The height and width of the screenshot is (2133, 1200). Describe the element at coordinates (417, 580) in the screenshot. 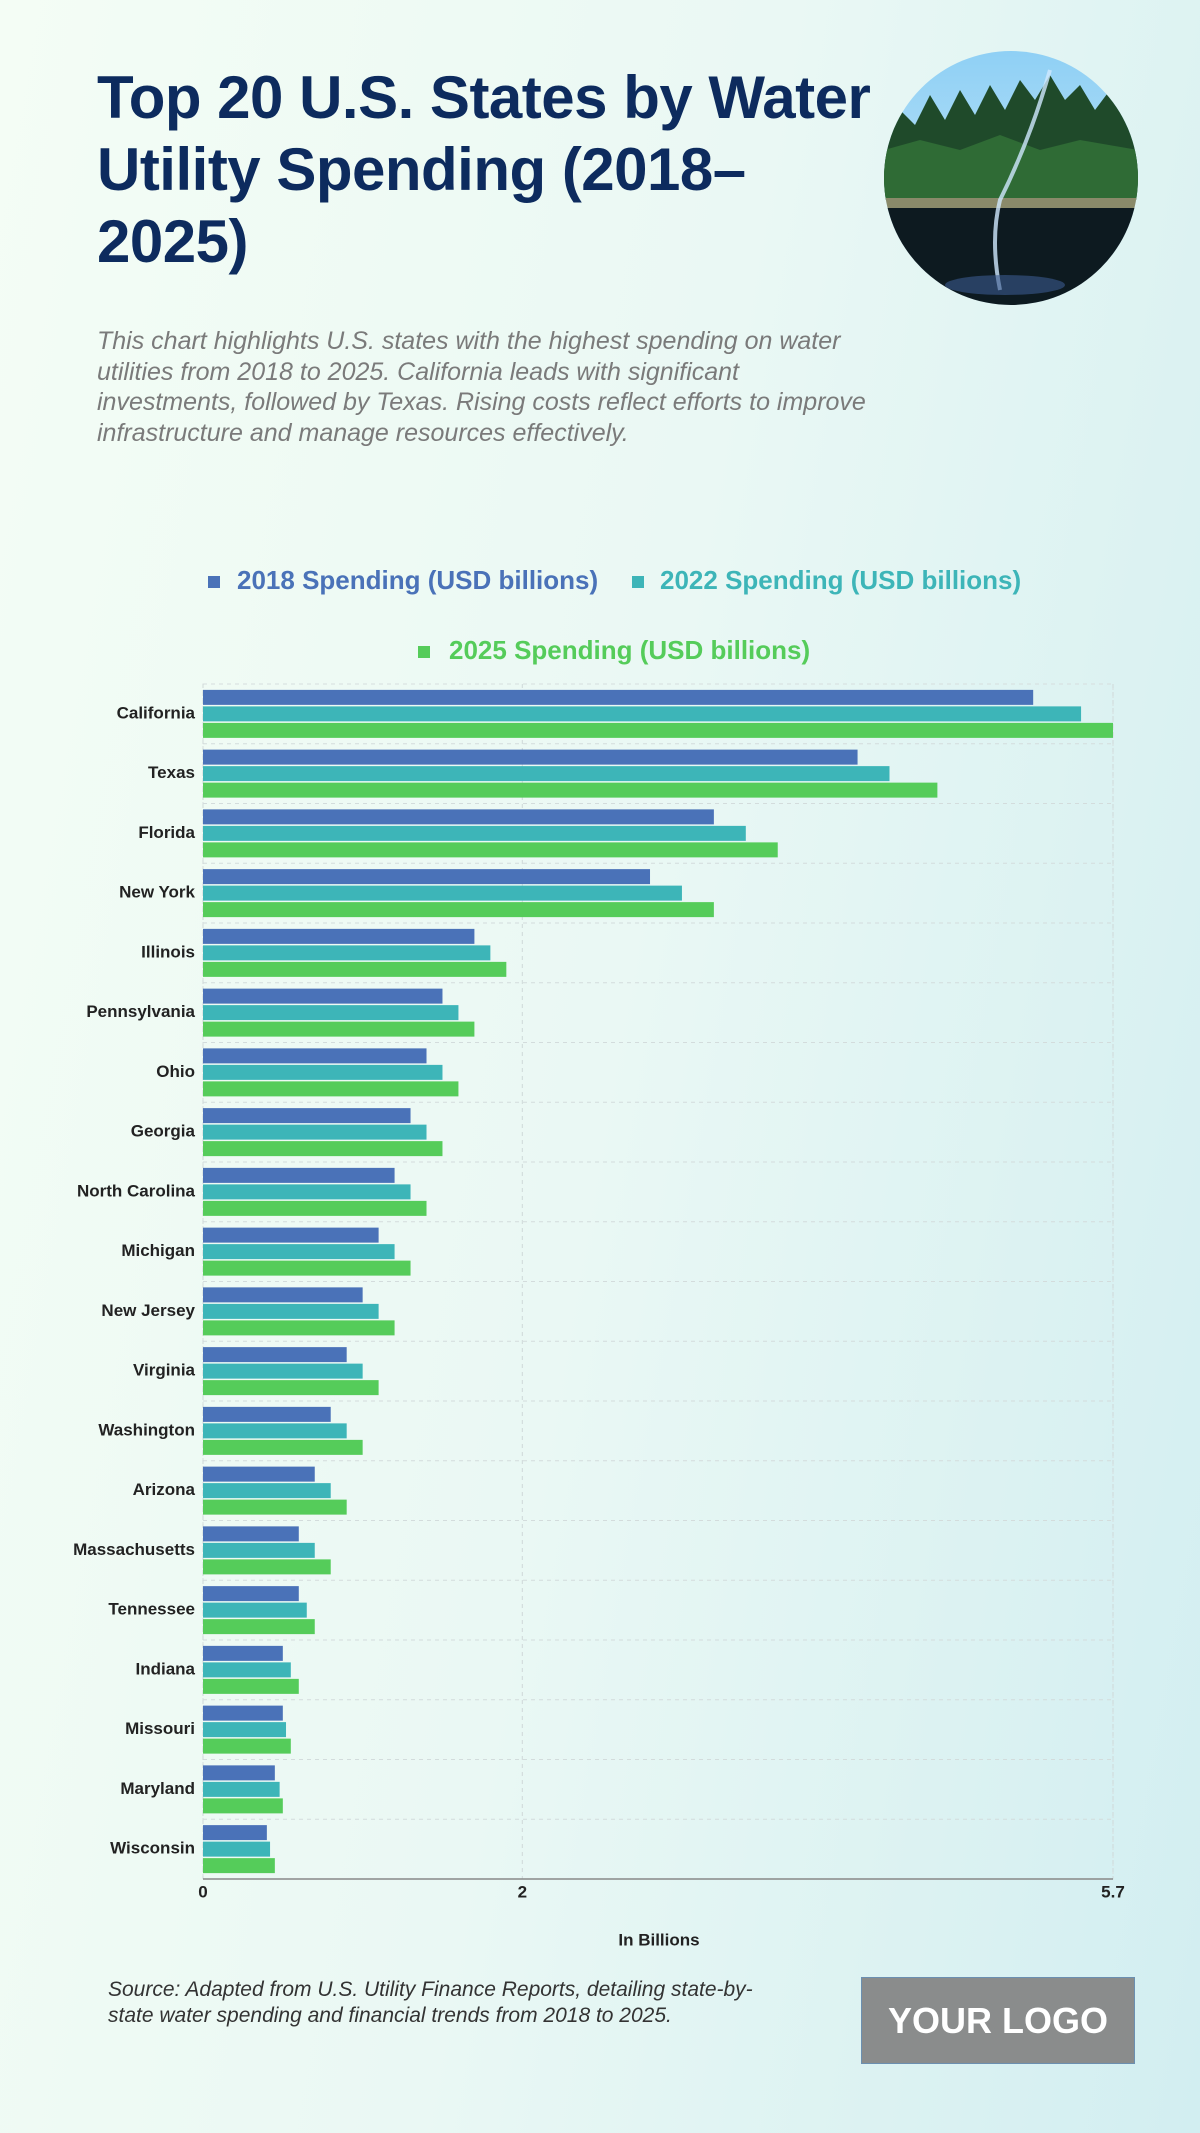

I see `legend-label: 2018 Spending (USD billions)` at that location.